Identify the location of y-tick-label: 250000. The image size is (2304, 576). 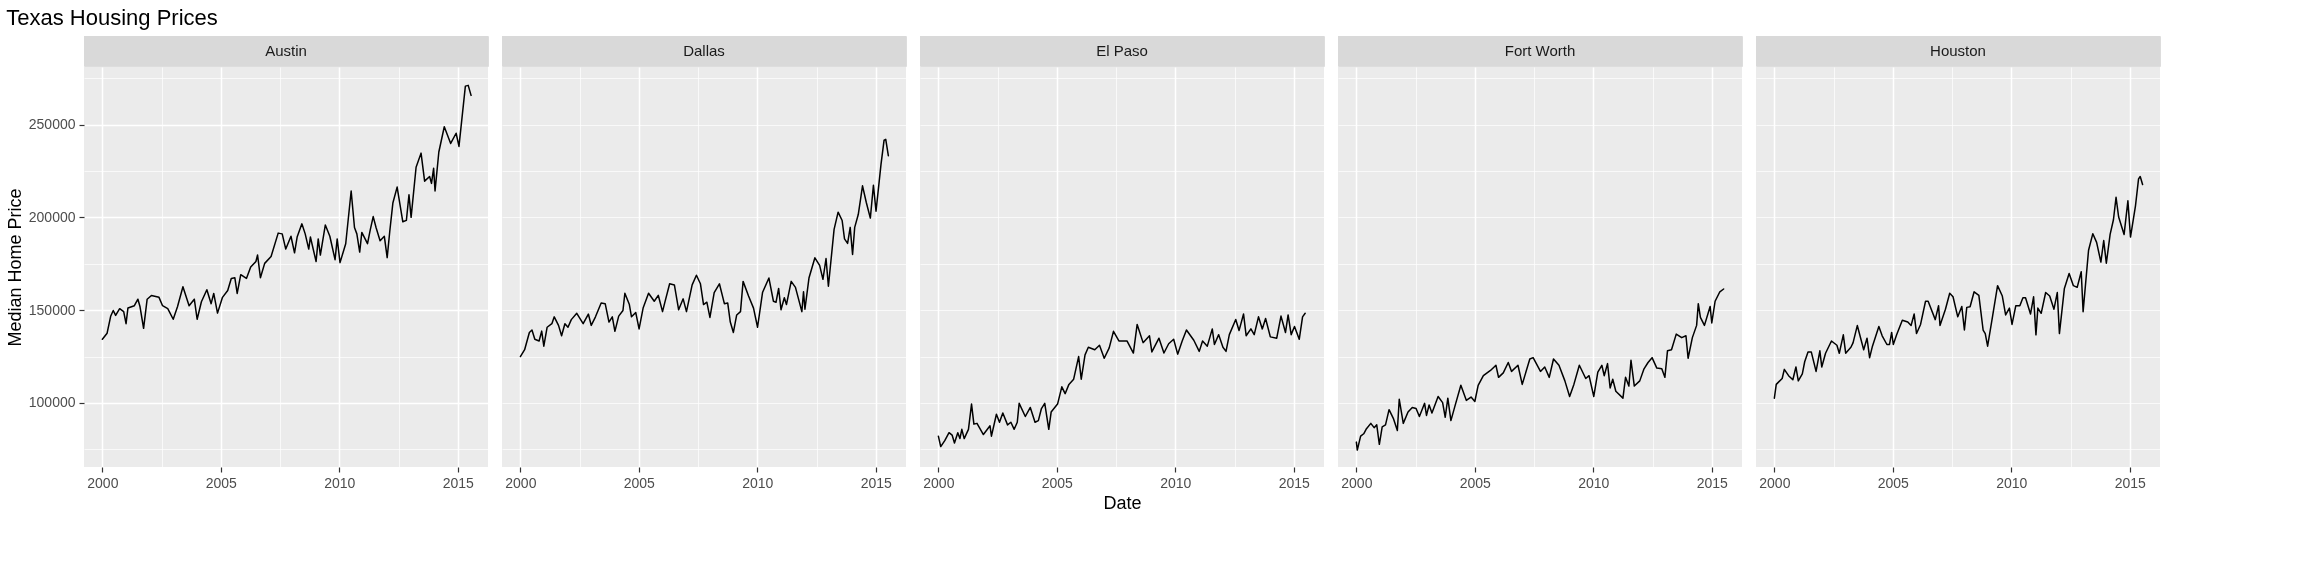
(52, 124).